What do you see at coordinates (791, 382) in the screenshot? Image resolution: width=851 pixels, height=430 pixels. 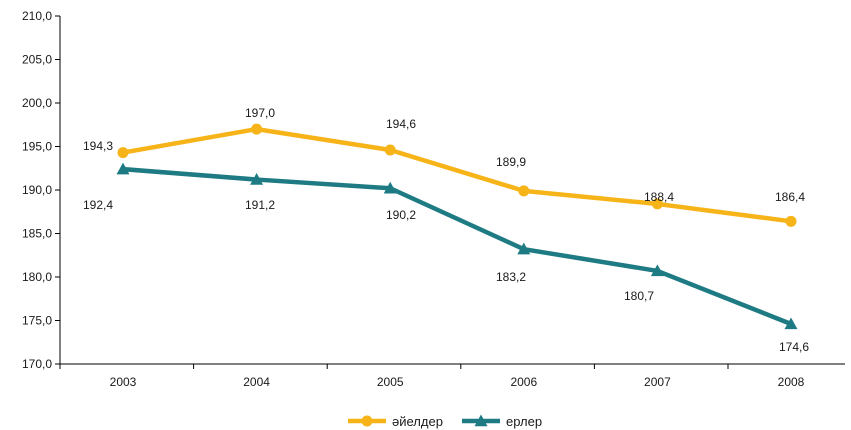 I see `x-tick-label-2008: 2008` at bounding box center [791, 382].